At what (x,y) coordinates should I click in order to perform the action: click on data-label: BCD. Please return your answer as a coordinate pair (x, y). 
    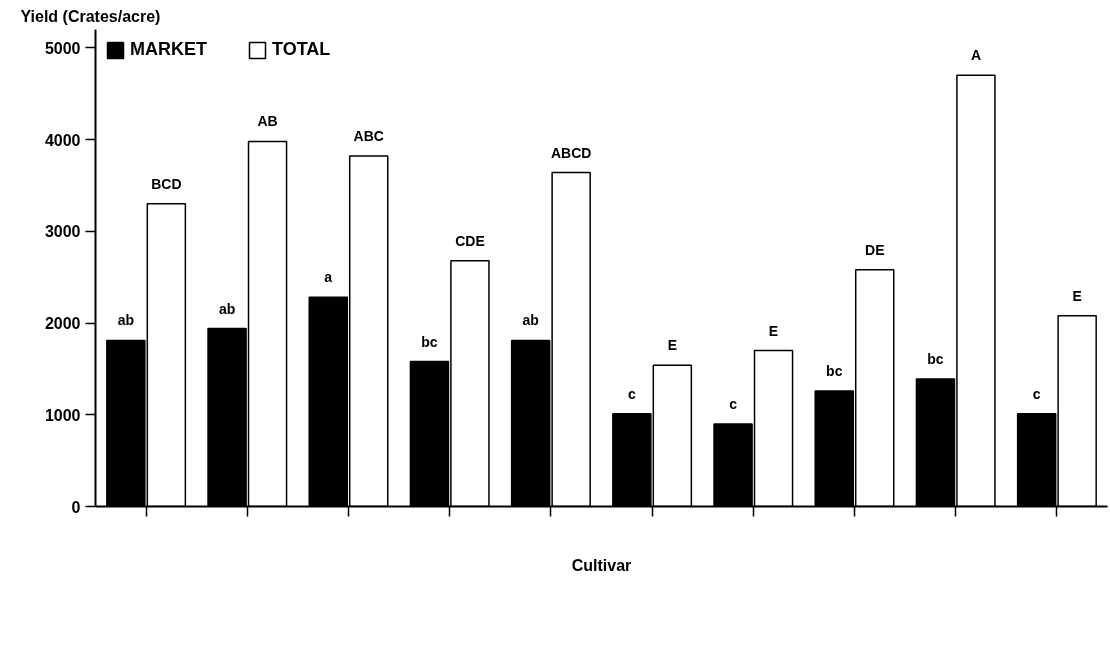
    Looking at the image, I should click on (166, 183).